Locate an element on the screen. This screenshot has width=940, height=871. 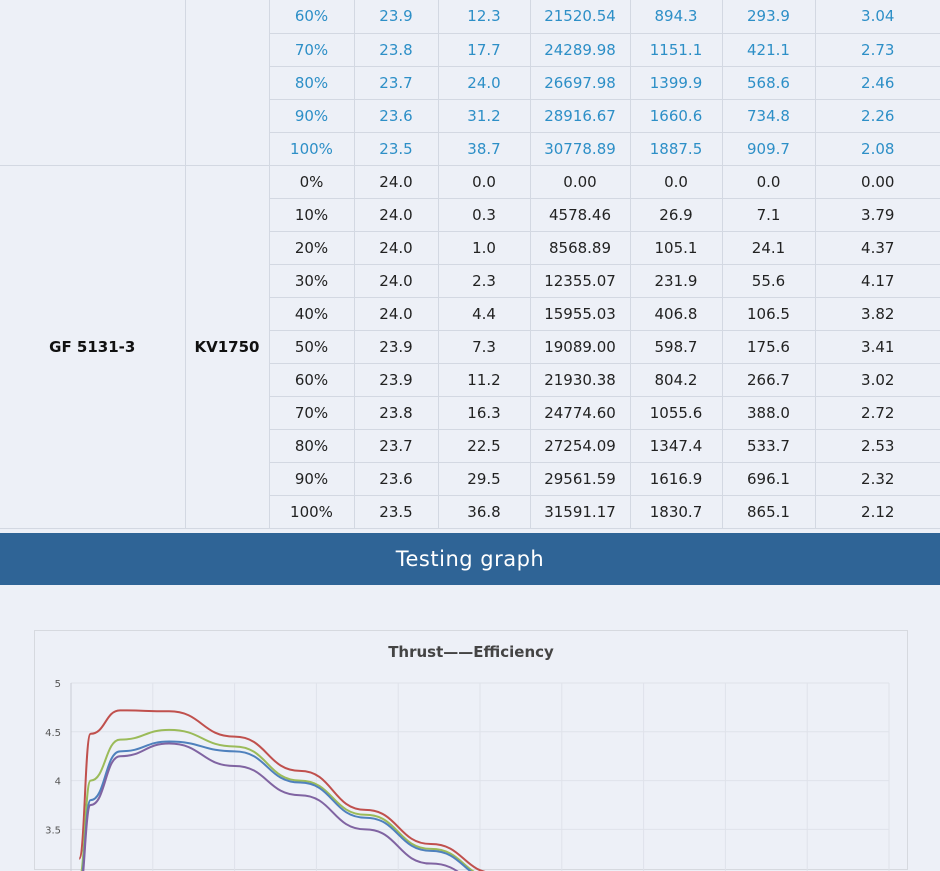
model-cell is located at coordinates (93, 83).